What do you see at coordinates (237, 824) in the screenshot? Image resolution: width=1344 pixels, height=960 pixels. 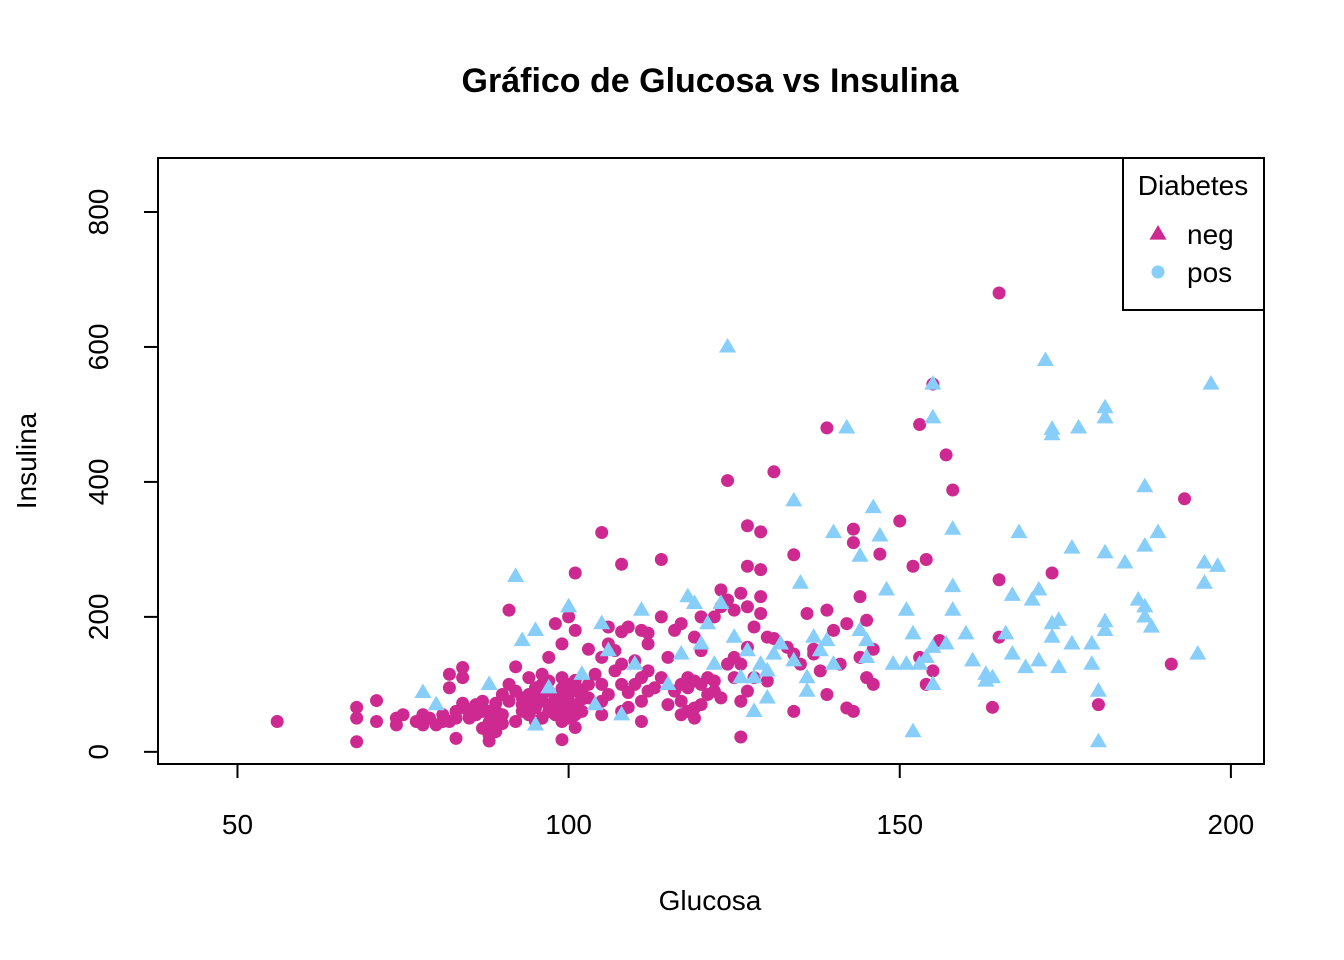 I see `x-tick-label: 50` at bounding box center [237, 824].